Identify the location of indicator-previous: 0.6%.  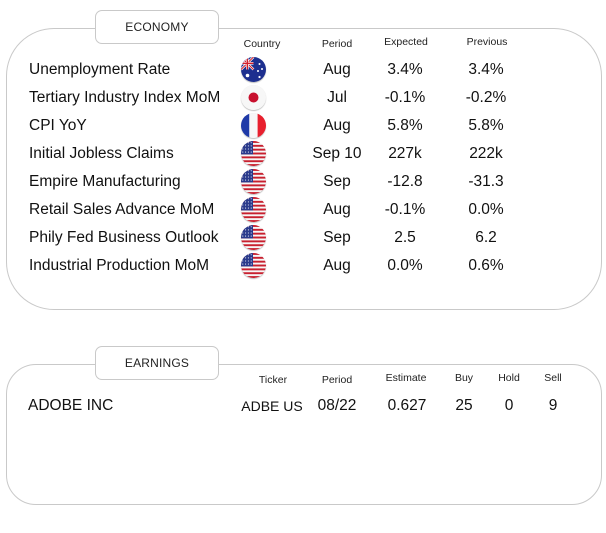
(486, 265).